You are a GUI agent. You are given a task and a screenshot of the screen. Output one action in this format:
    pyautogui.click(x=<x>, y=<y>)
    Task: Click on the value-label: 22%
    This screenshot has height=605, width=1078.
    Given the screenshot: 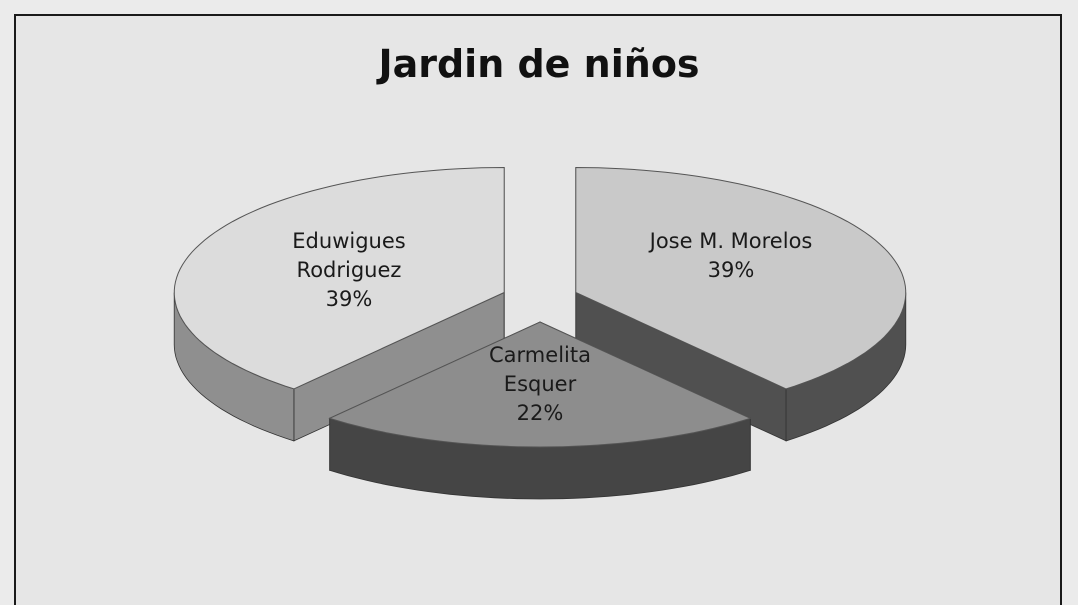 What is the action you would take?
    pyautogui.click(x=540, y=413)
    